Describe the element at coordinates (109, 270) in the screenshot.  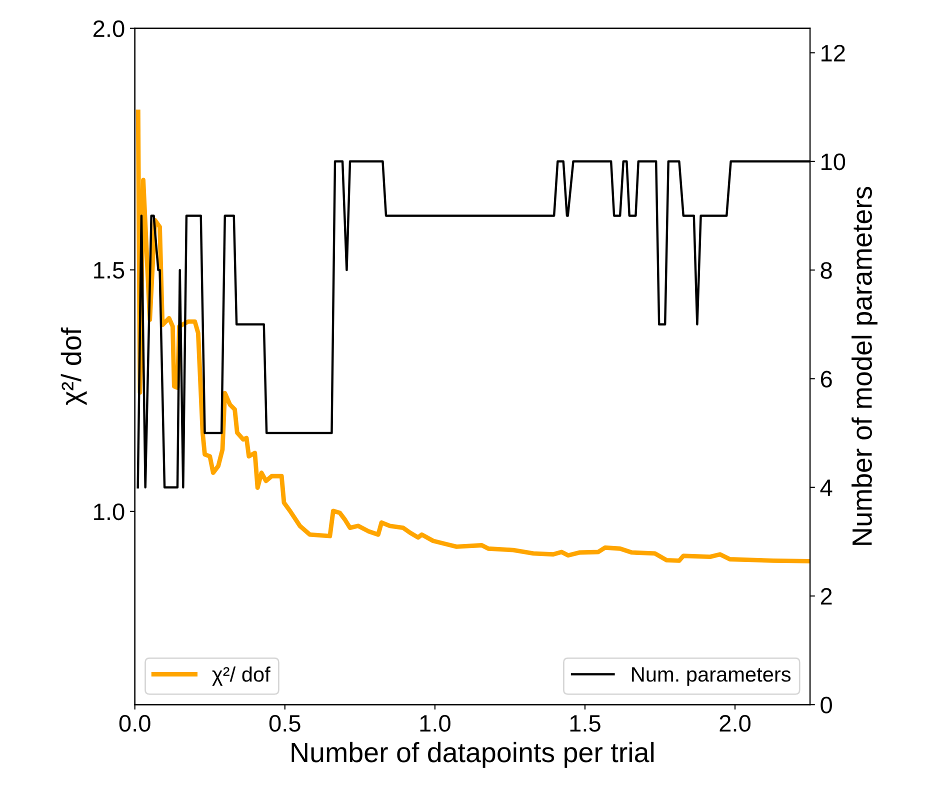
I see `y-tick-label: 1.5` at that location.